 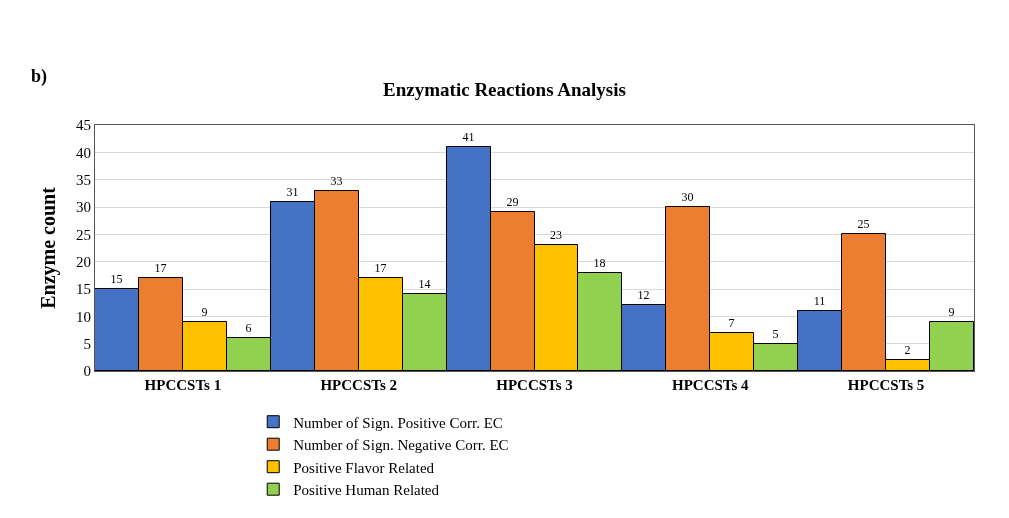 I want to click on data-label: 25, so click(x=863, y=223).